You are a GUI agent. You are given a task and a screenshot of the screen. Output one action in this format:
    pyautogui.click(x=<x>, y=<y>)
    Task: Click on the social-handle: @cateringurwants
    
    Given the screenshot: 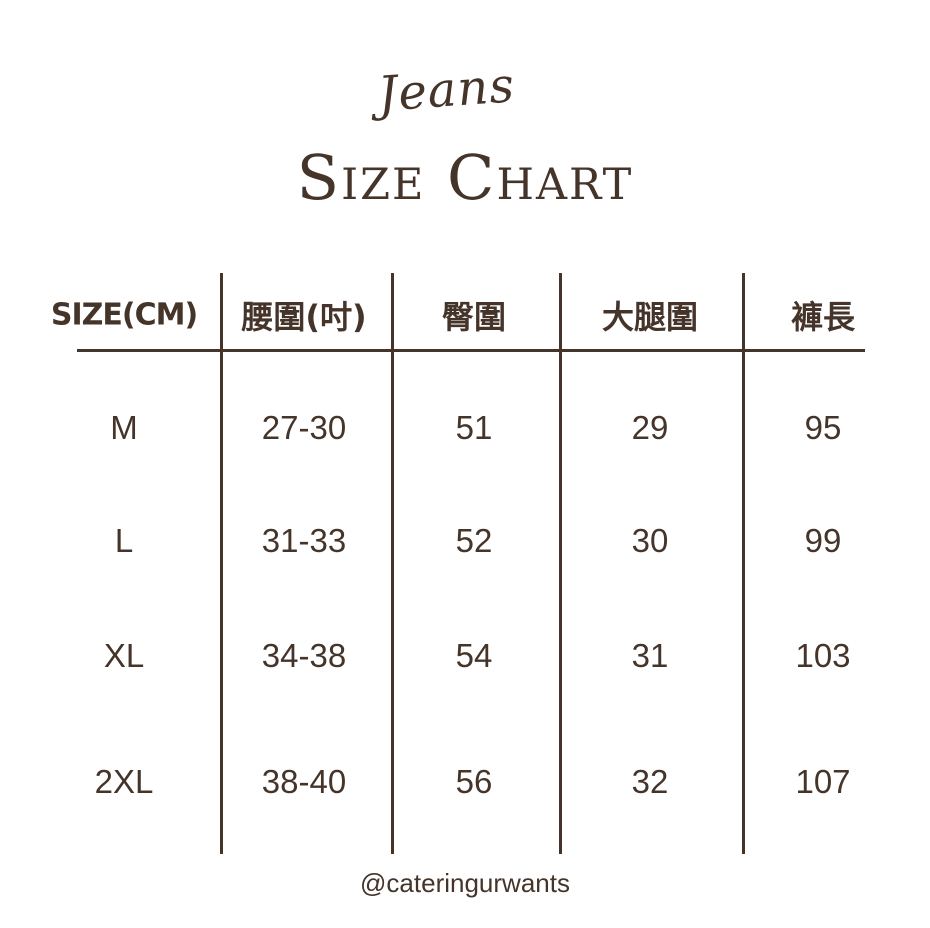 What is the action you would take?
    pyautogui.click(x=465, y=883)
    